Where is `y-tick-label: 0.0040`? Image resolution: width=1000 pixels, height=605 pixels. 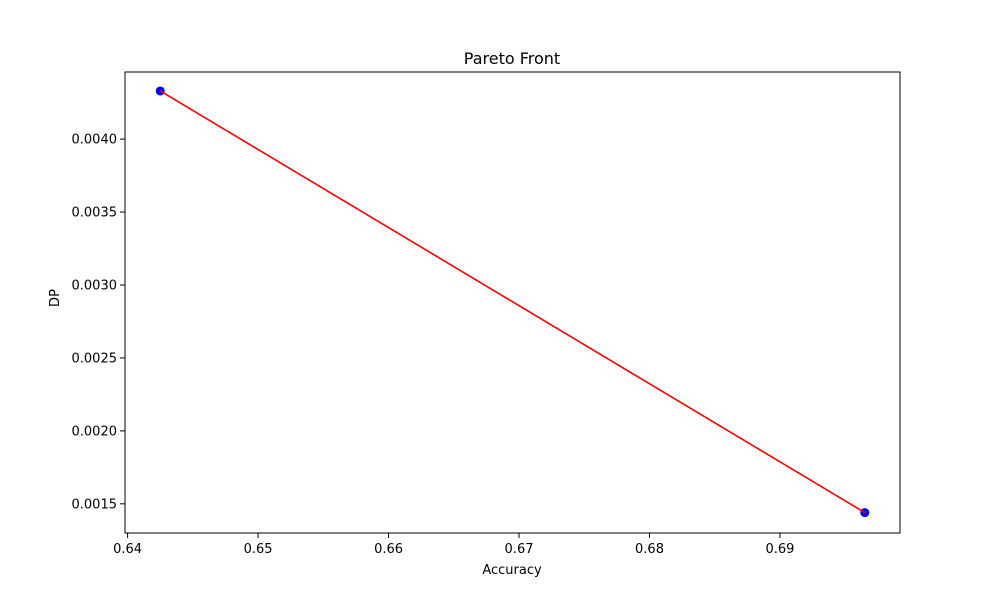 y-tick-label: 0.0040 is located at coordinates (95, 140).